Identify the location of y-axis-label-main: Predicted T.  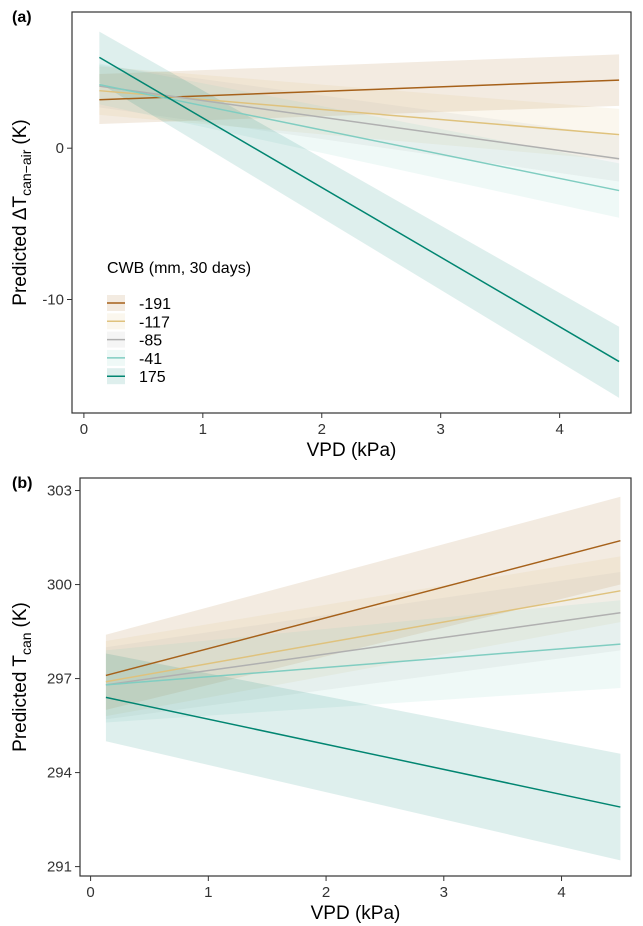
(20, 703).